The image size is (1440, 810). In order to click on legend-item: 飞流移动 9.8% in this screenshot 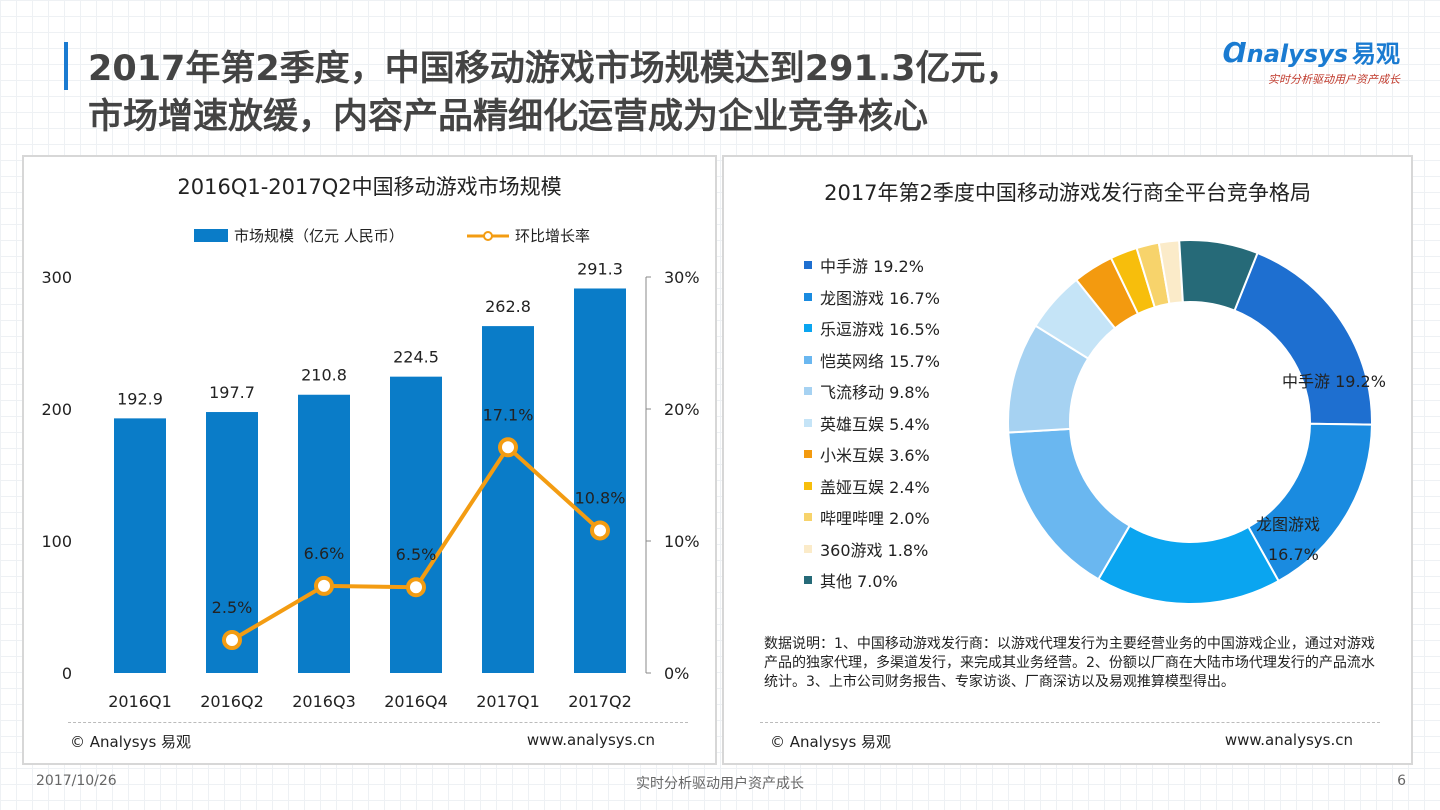, I will do `click(867, 391)`.